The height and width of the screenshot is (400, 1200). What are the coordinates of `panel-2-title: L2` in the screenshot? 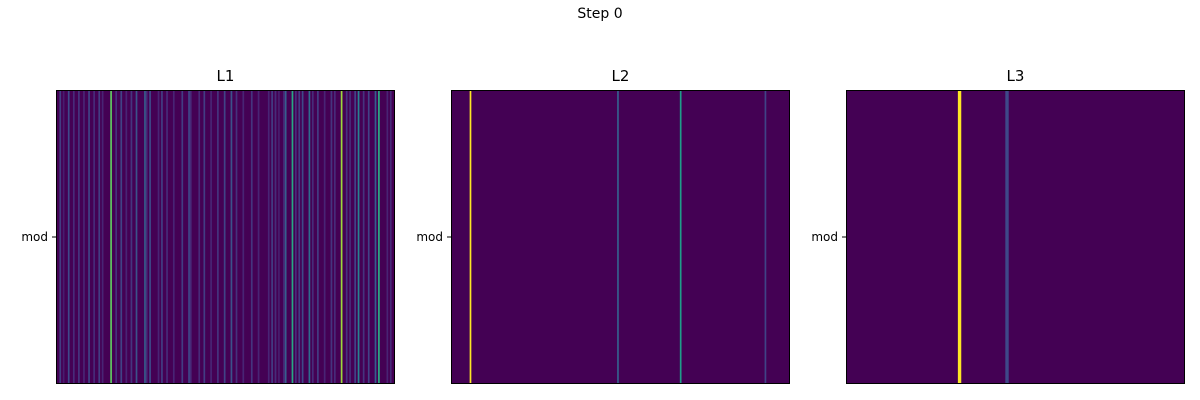 It's located at (621, 76).